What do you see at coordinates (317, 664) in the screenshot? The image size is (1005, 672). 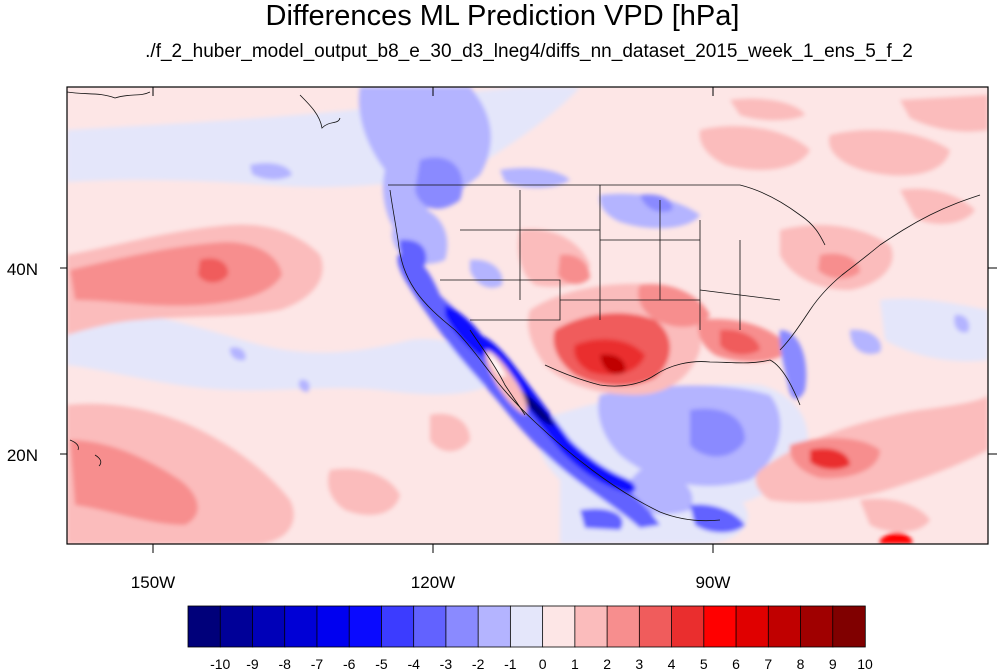 I see `colorbar-label: -7` at bounding box center [317, 664].